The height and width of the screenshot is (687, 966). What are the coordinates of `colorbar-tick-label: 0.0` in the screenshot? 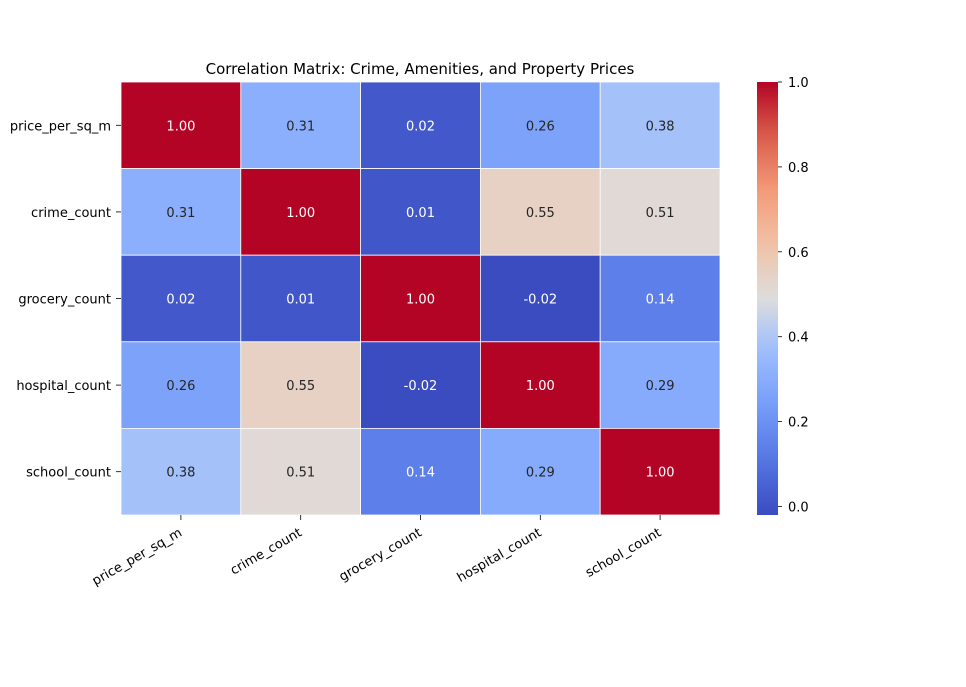 It's located at (798, 508).